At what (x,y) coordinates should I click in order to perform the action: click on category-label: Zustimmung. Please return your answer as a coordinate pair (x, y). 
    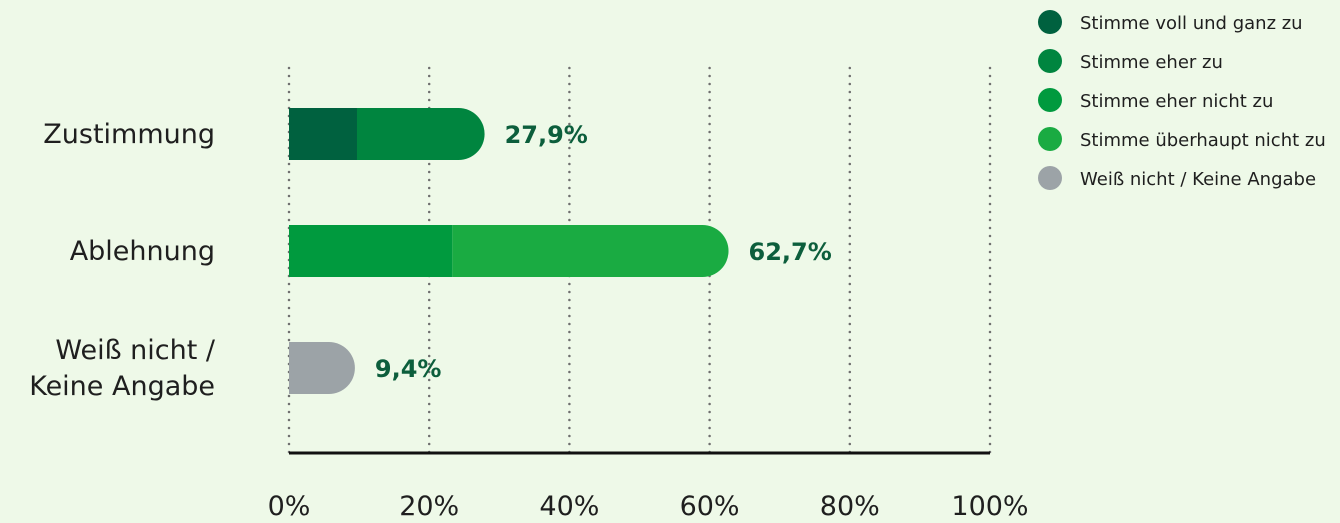
    Looking at the image, I should click on (129, 134).